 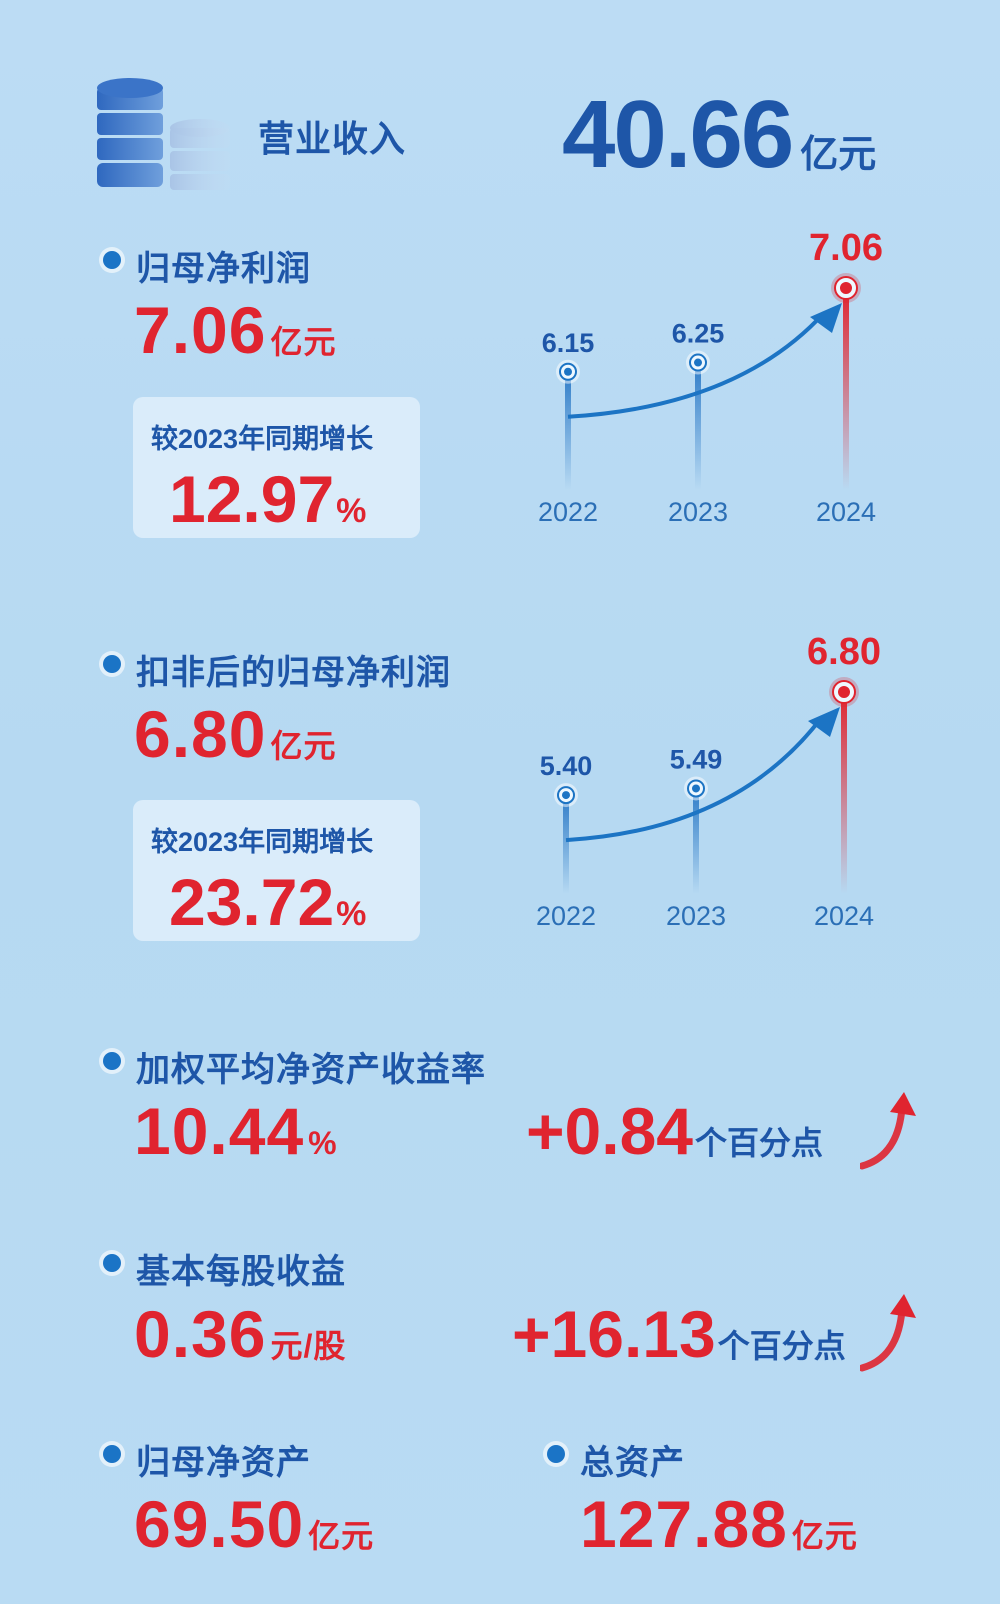 I want to click on revenue-label: 营业收入, so click(x=332, y=138).